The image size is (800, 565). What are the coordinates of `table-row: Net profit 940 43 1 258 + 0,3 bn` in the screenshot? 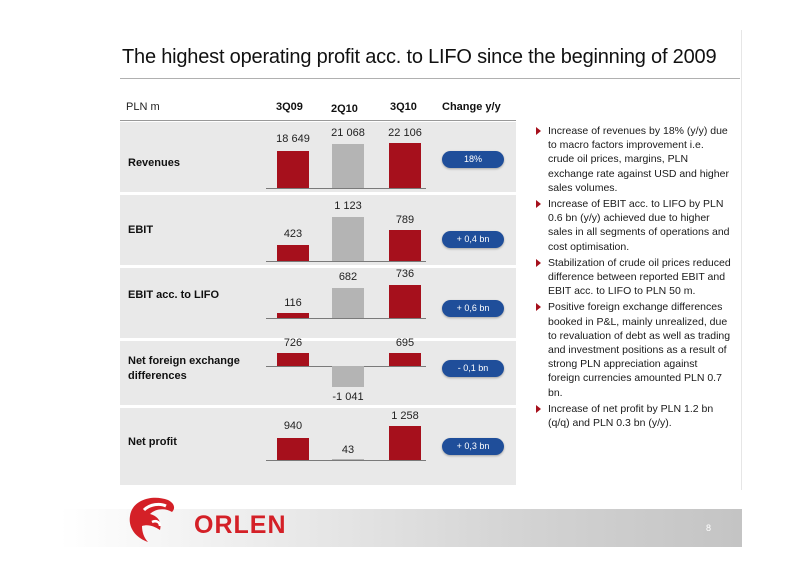 It's located at (318, 446).